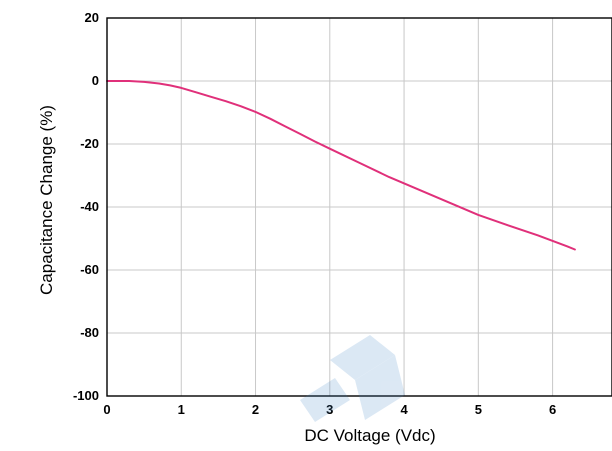 The width and height of the screenshot is (612, 451). What do you see at coordinates (95, 80) in the screenshot?
I see `y-tick-label-1: 0` at bounding box center [95, 80].